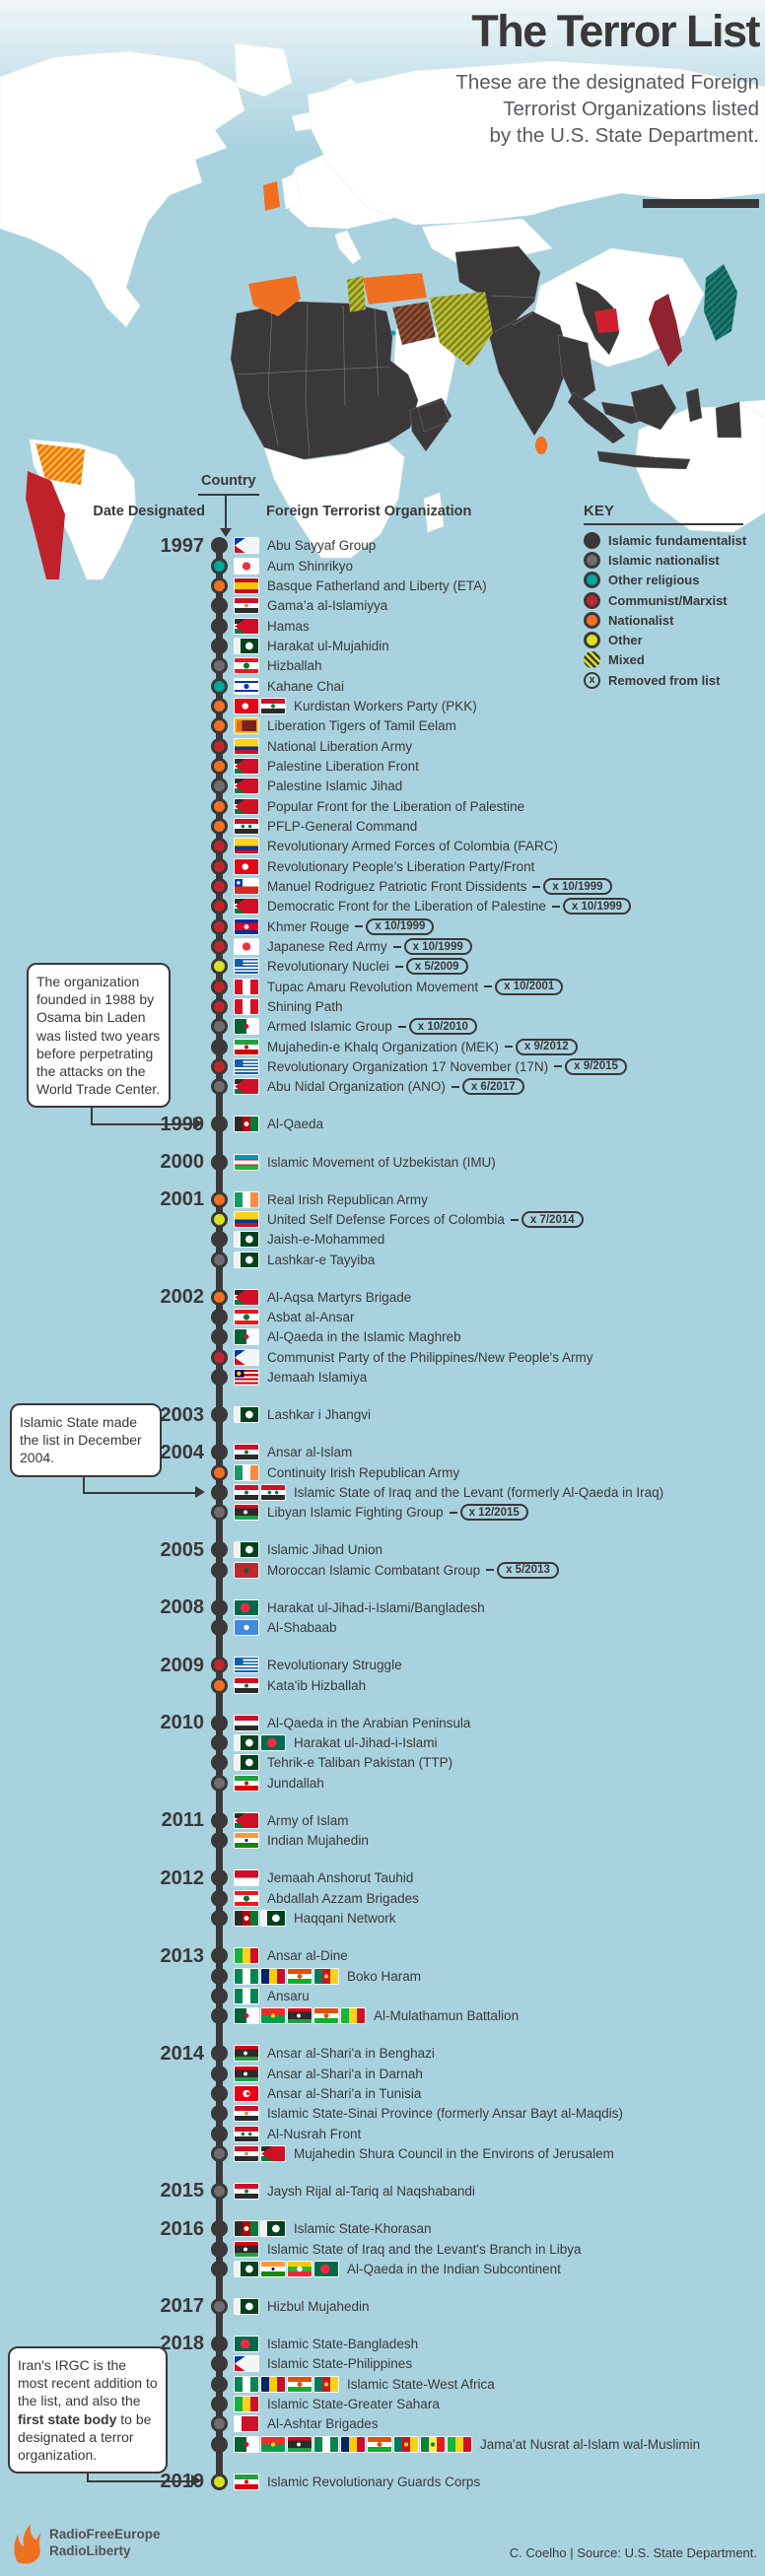 Image resolution: width=765 pixels, height=2576 pixels. What do you see at coordinates (334, 500) in the screenshot?
I see `map-africa-south` at bounding box center [334, 500].